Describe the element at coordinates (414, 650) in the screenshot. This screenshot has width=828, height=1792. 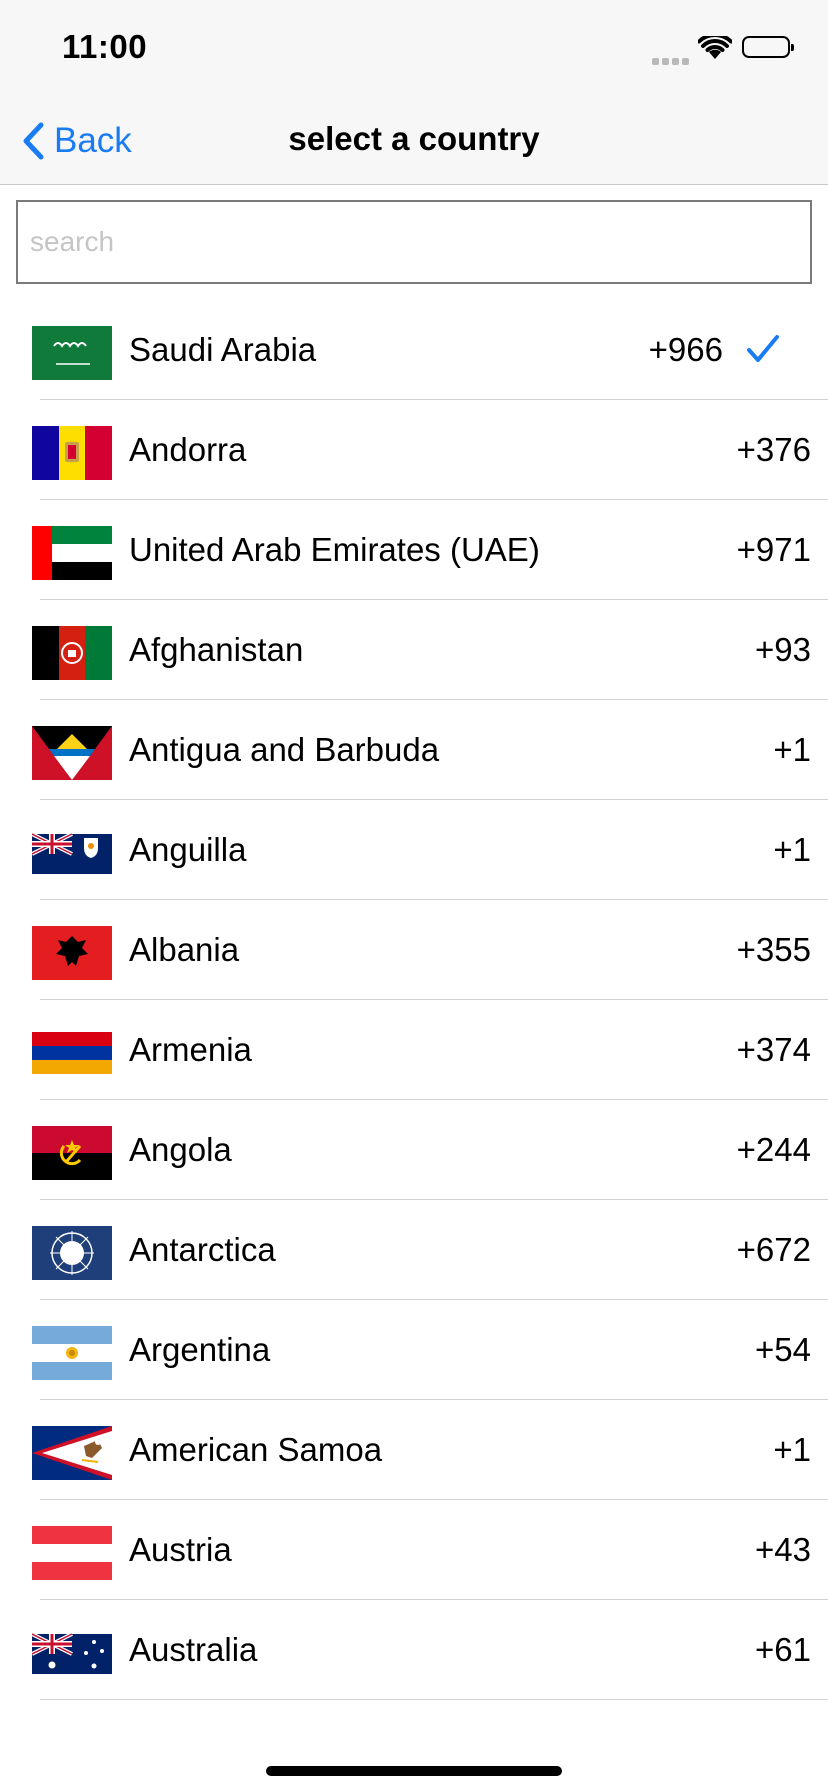
I see `country-row-afghanistan: Afghanistan +93` at that location.